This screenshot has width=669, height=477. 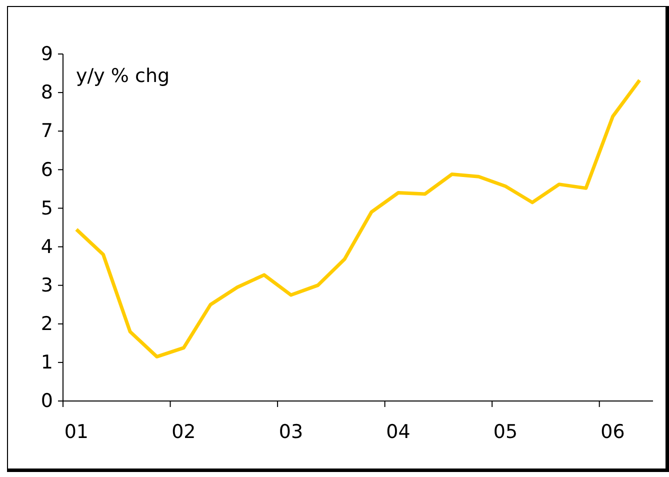 I want to click on y-tick-label: 3, so click(x=46, y=285).